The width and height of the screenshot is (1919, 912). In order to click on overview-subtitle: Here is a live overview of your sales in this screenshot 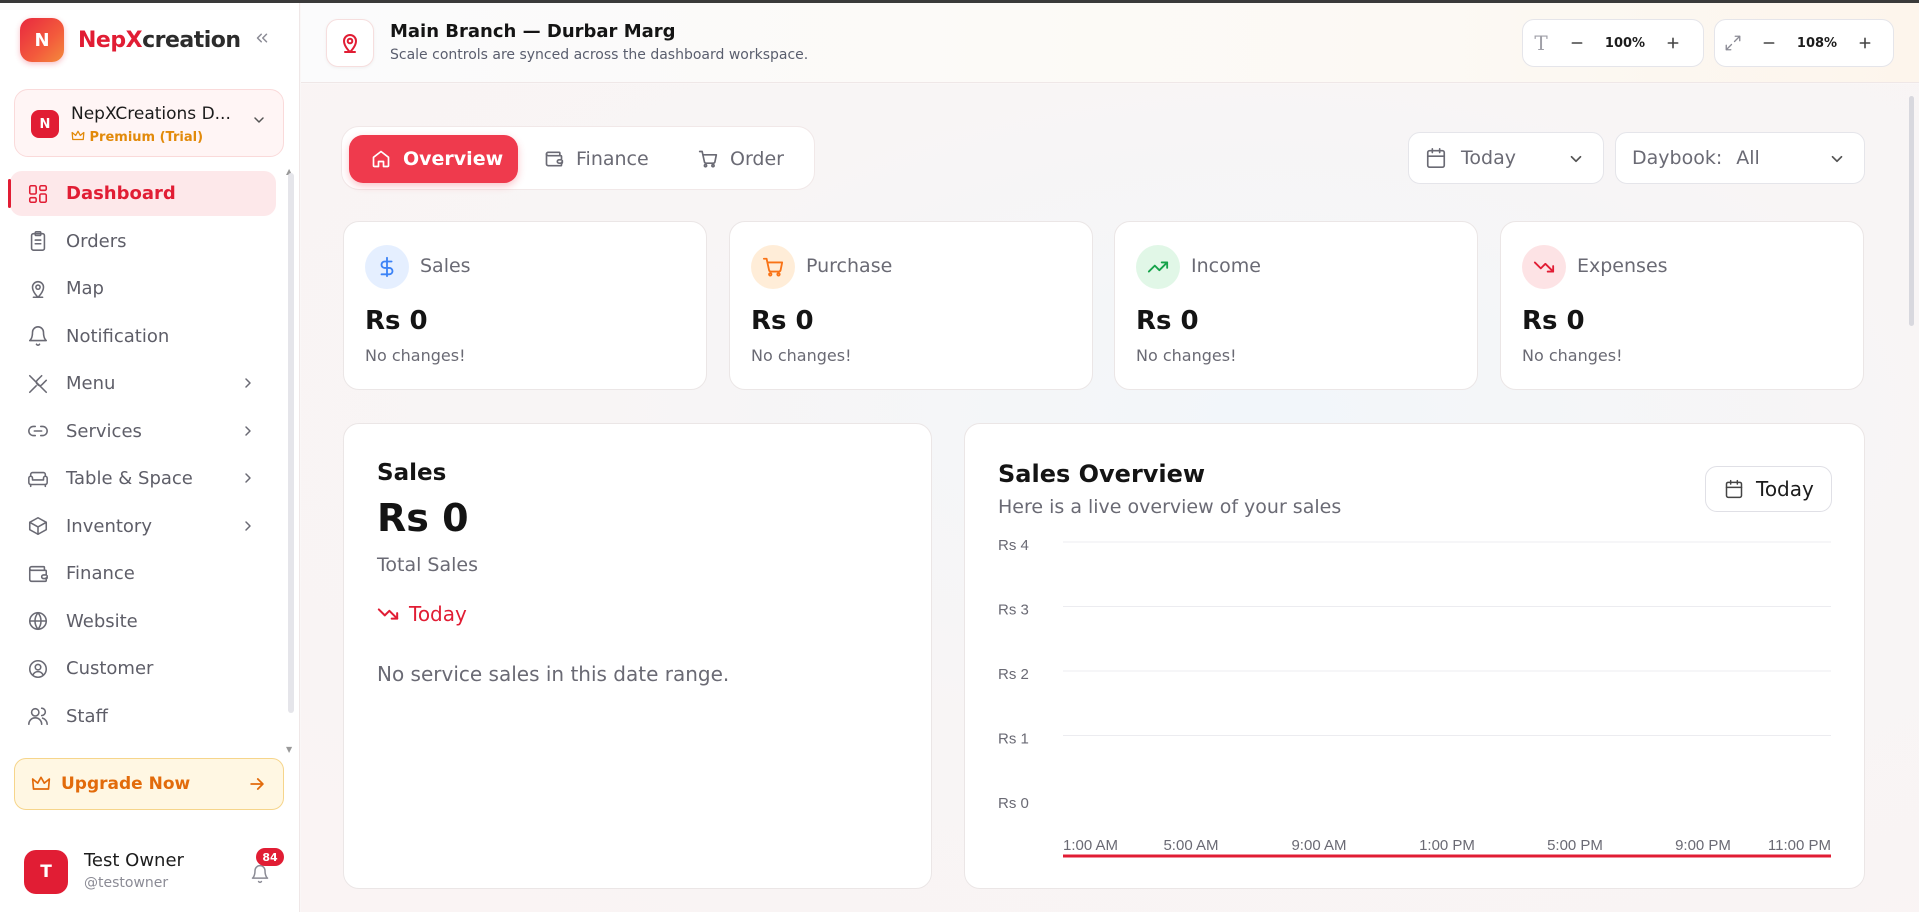, I will do `click(1170, 507)`.